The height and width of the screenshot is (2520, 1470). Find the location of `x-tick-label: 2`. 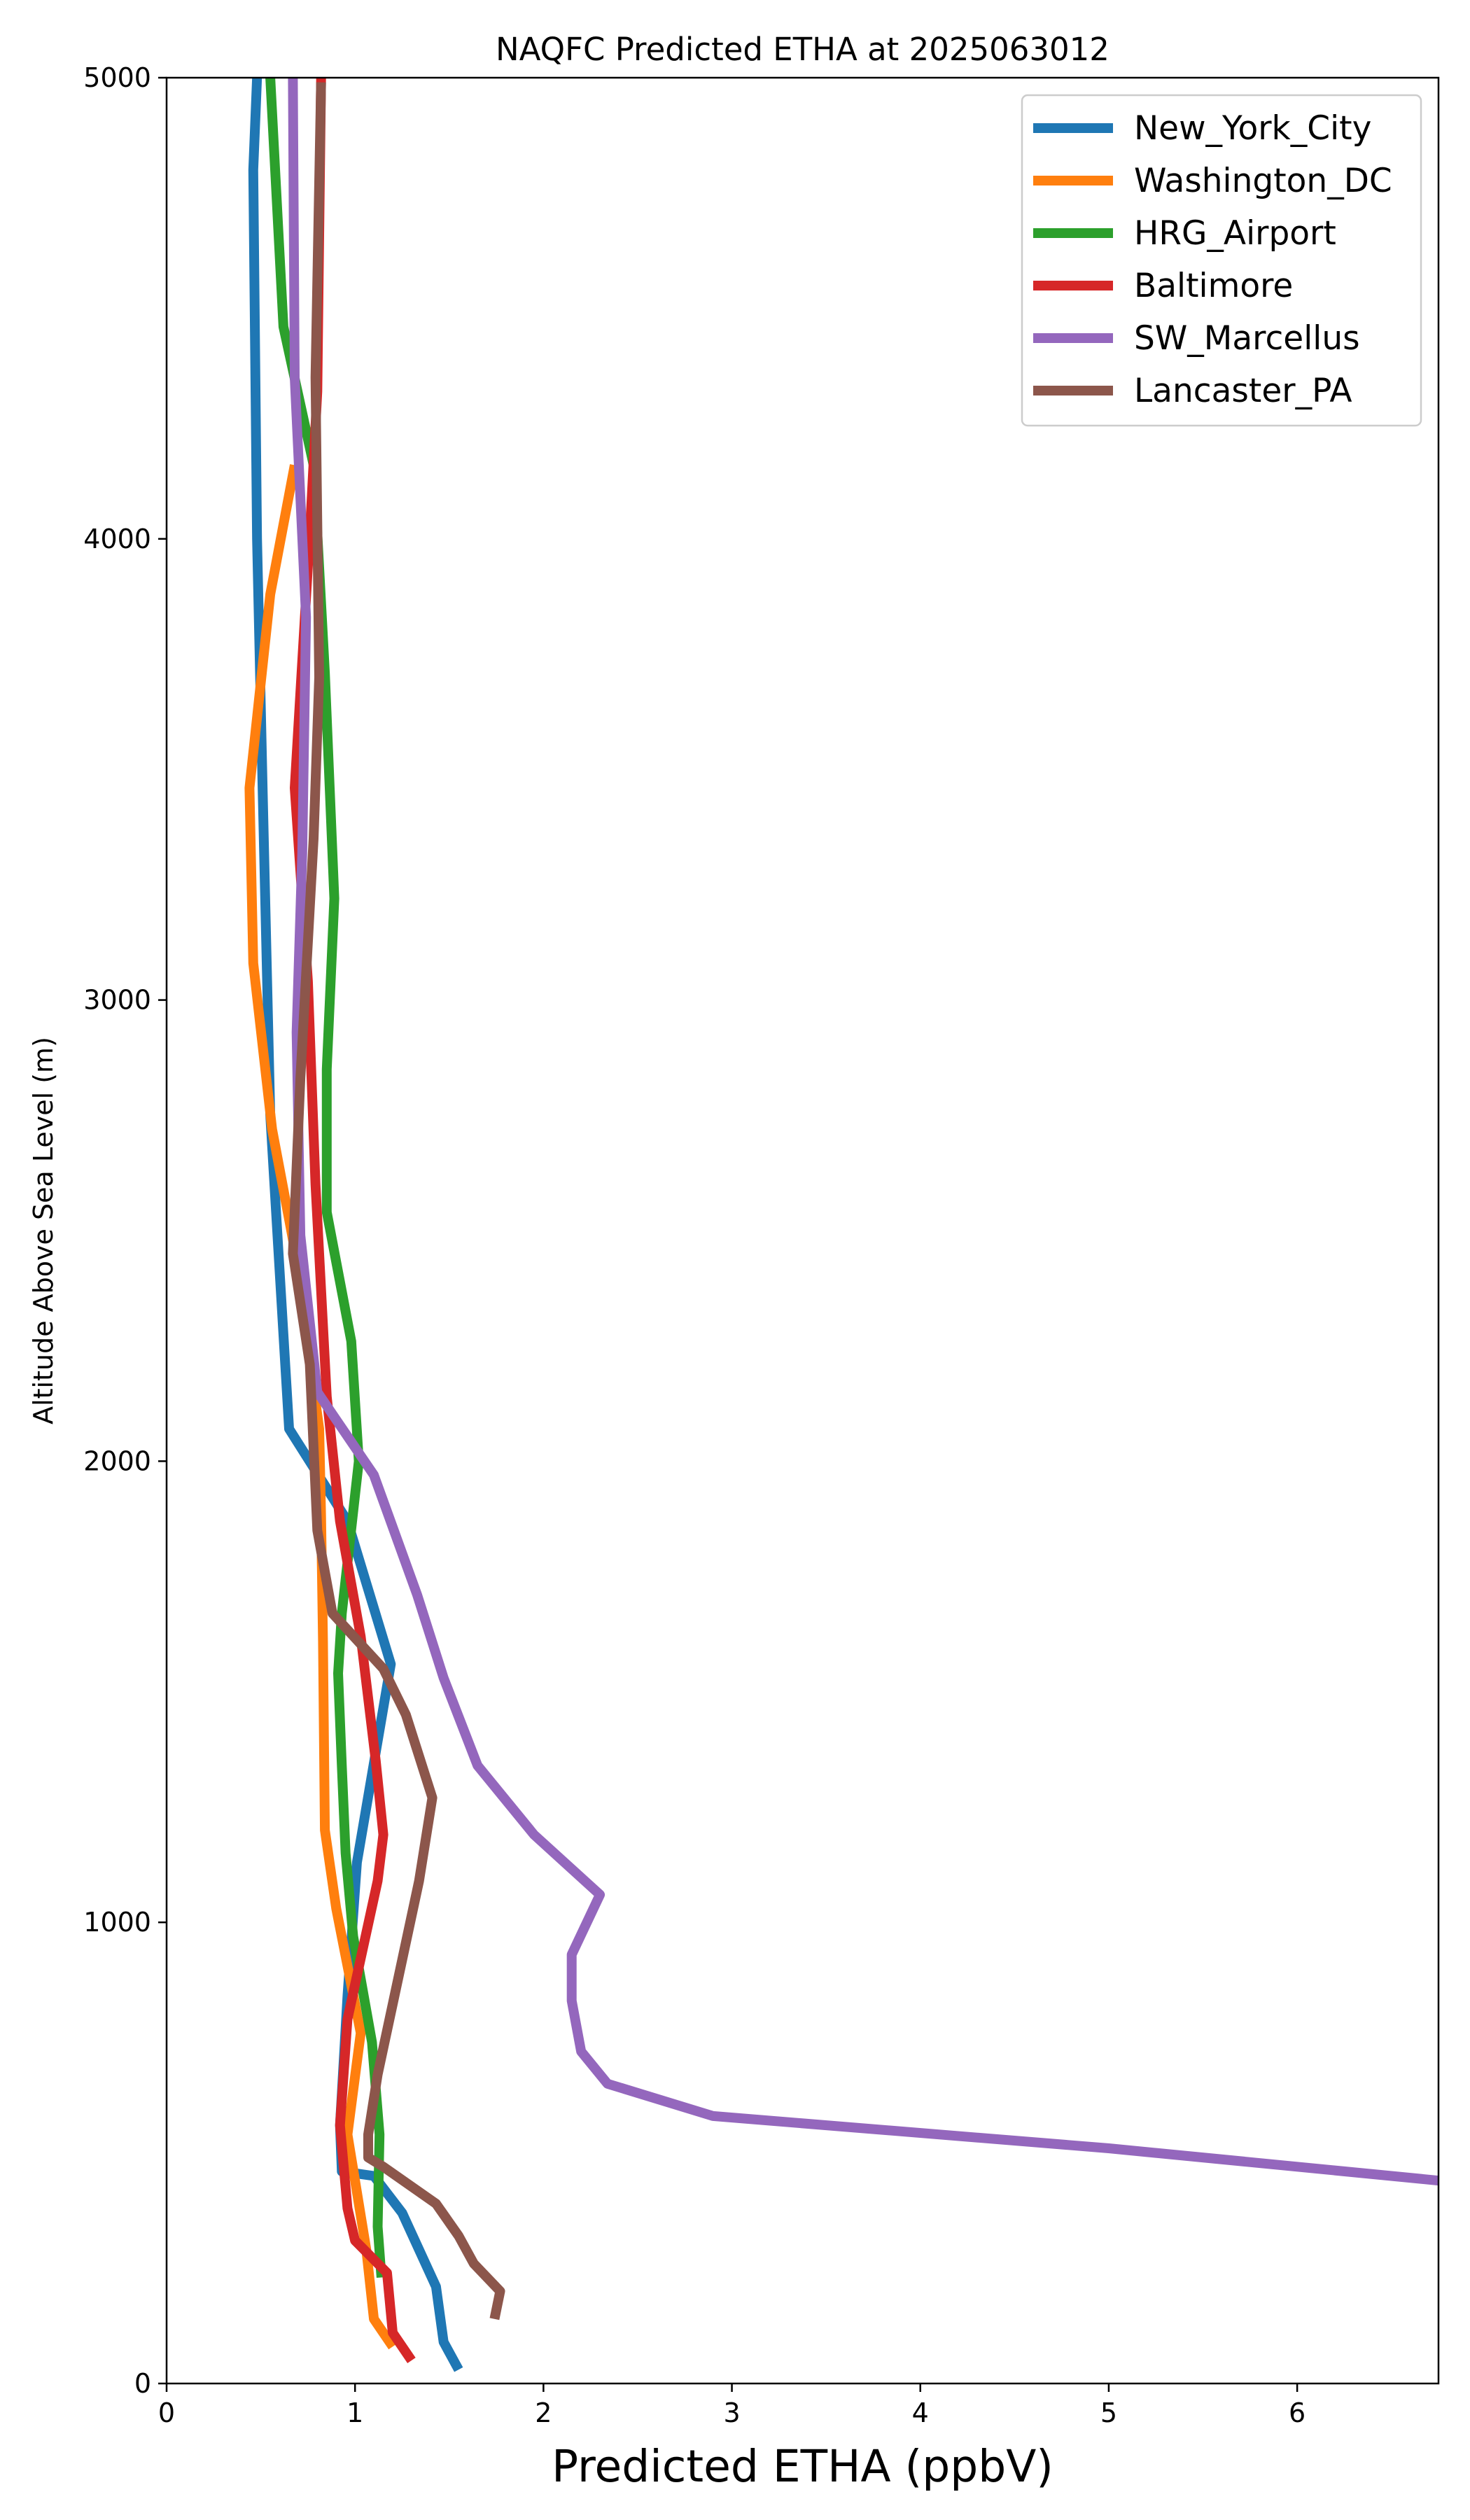

x-tick-label: 2 is located at coordinates (543, 2413).